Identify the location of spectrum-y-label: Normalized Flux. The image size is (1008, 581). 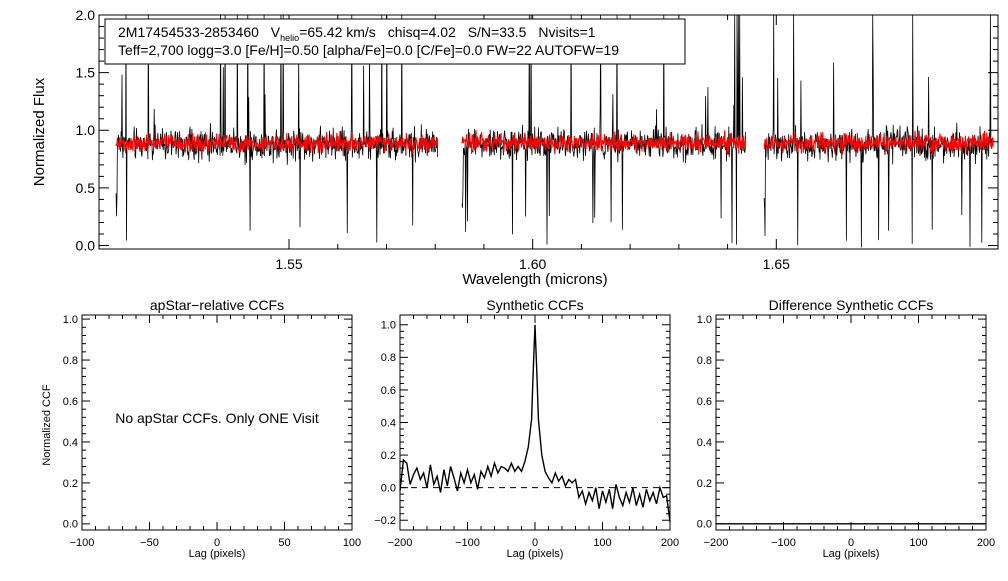
(39, 131).